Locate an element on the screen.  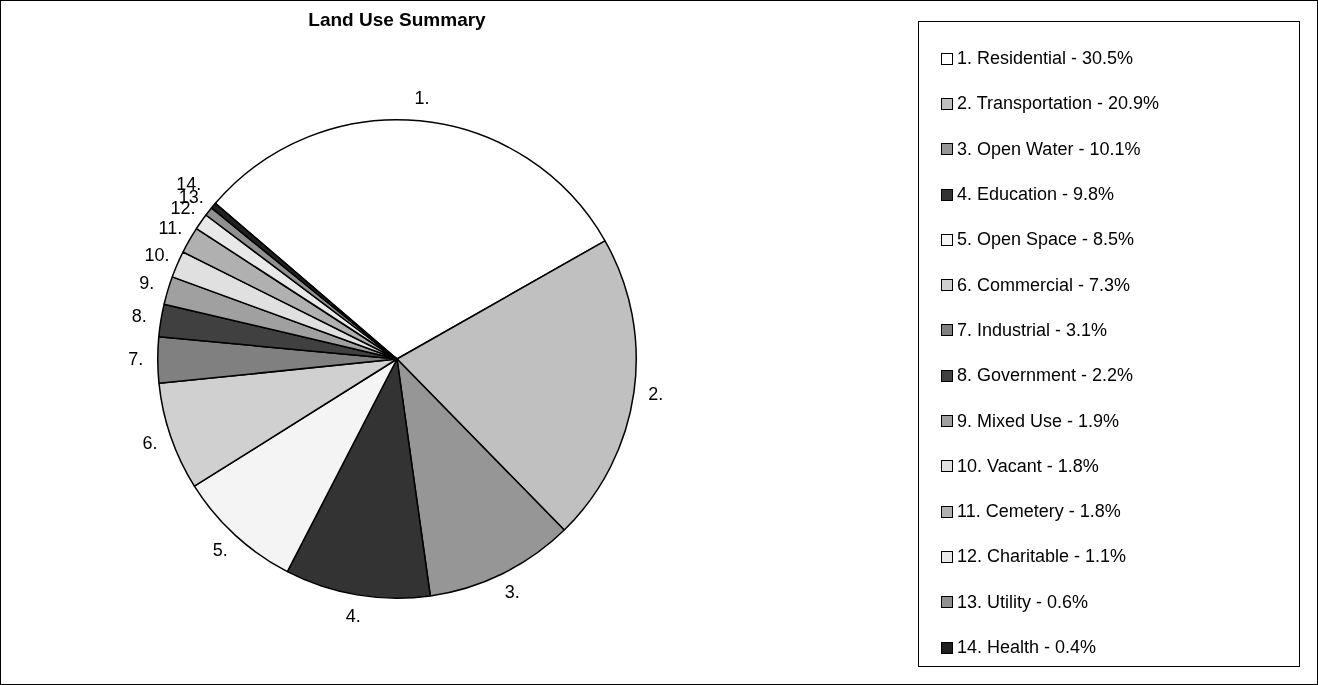
text: 7. is located at coordinates (136, 359).